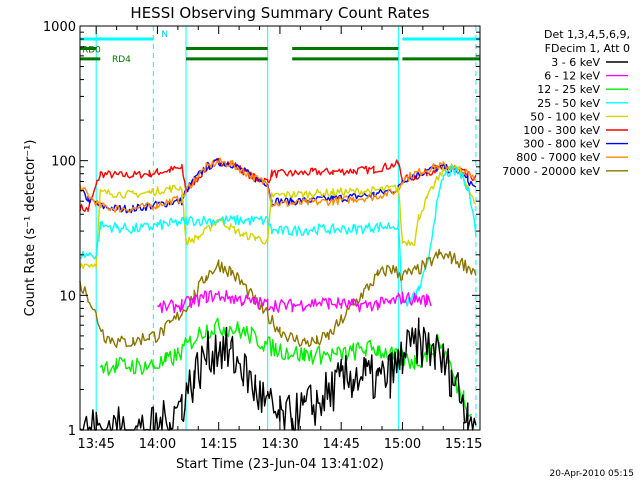  Describe the element at coordinates (279, 444) in the screenshot. I see `x-tick-label-1430: 14:30` at that location.